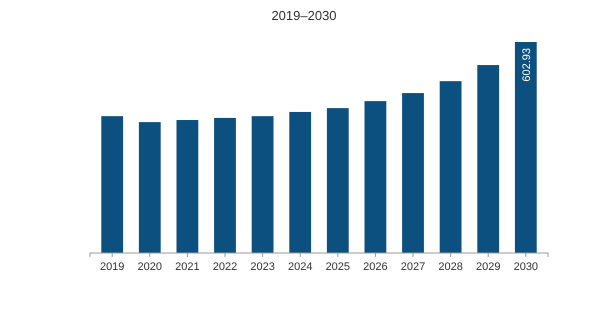  Describe the element at coordinates (150, 266) in the screenshot. I see `x-tick-label: 2020` at that location.